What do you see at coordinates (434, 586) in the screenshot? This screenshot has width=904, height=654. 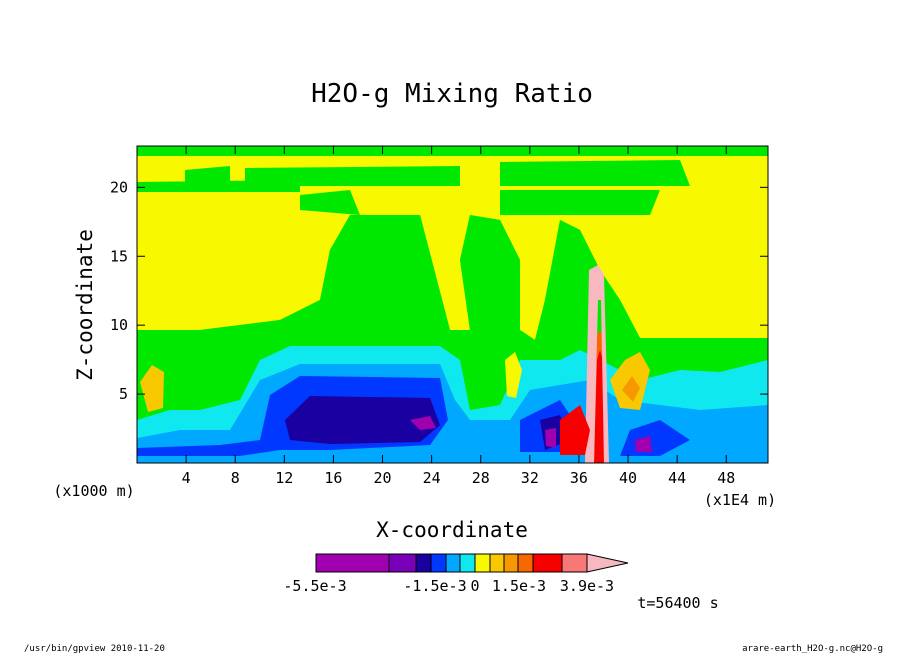 I see `colorbar-tick-label: -1.5e-3` at bounding box center [434, 586].